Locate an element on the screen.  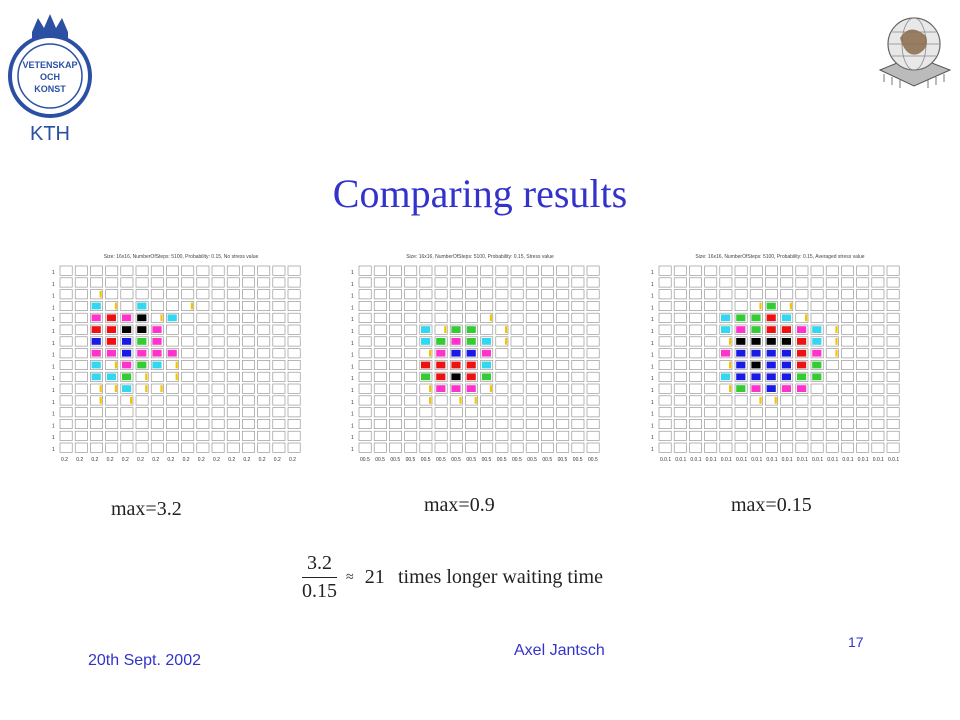
column-tick-label: 00.5 is located at coordinates (547, 460).